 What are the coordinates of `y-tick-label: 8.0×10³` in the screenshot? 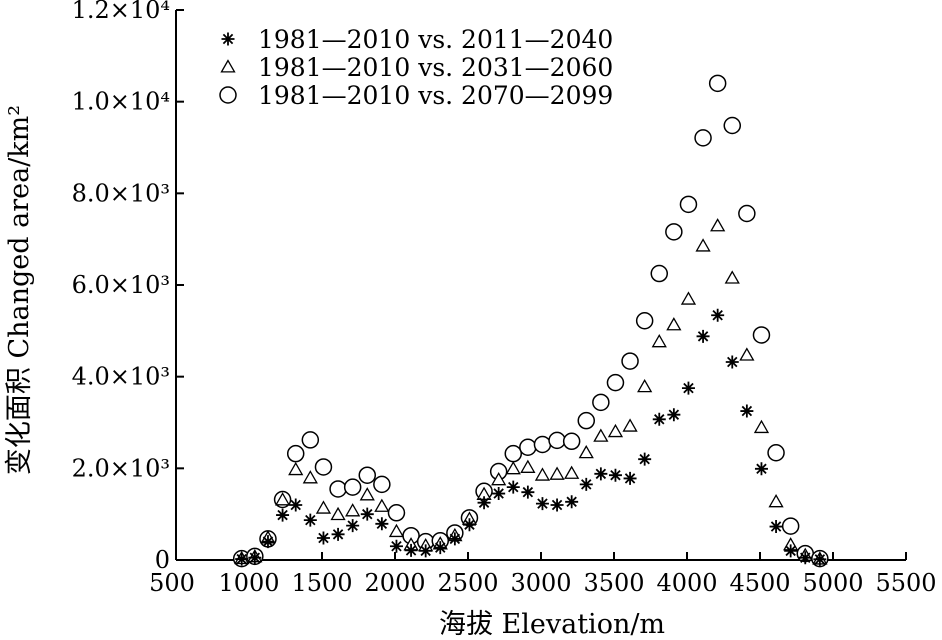 It's located at (121, 193).